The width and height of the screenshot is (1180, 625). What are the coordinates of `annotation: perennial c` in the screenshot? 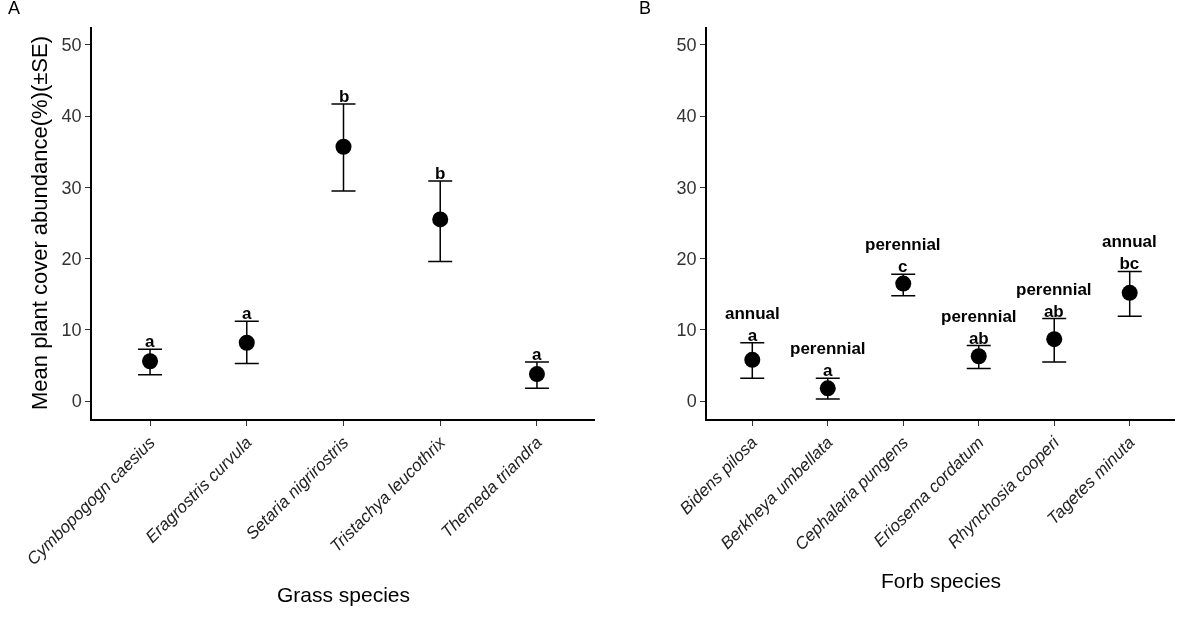 It's located at (903, 256).